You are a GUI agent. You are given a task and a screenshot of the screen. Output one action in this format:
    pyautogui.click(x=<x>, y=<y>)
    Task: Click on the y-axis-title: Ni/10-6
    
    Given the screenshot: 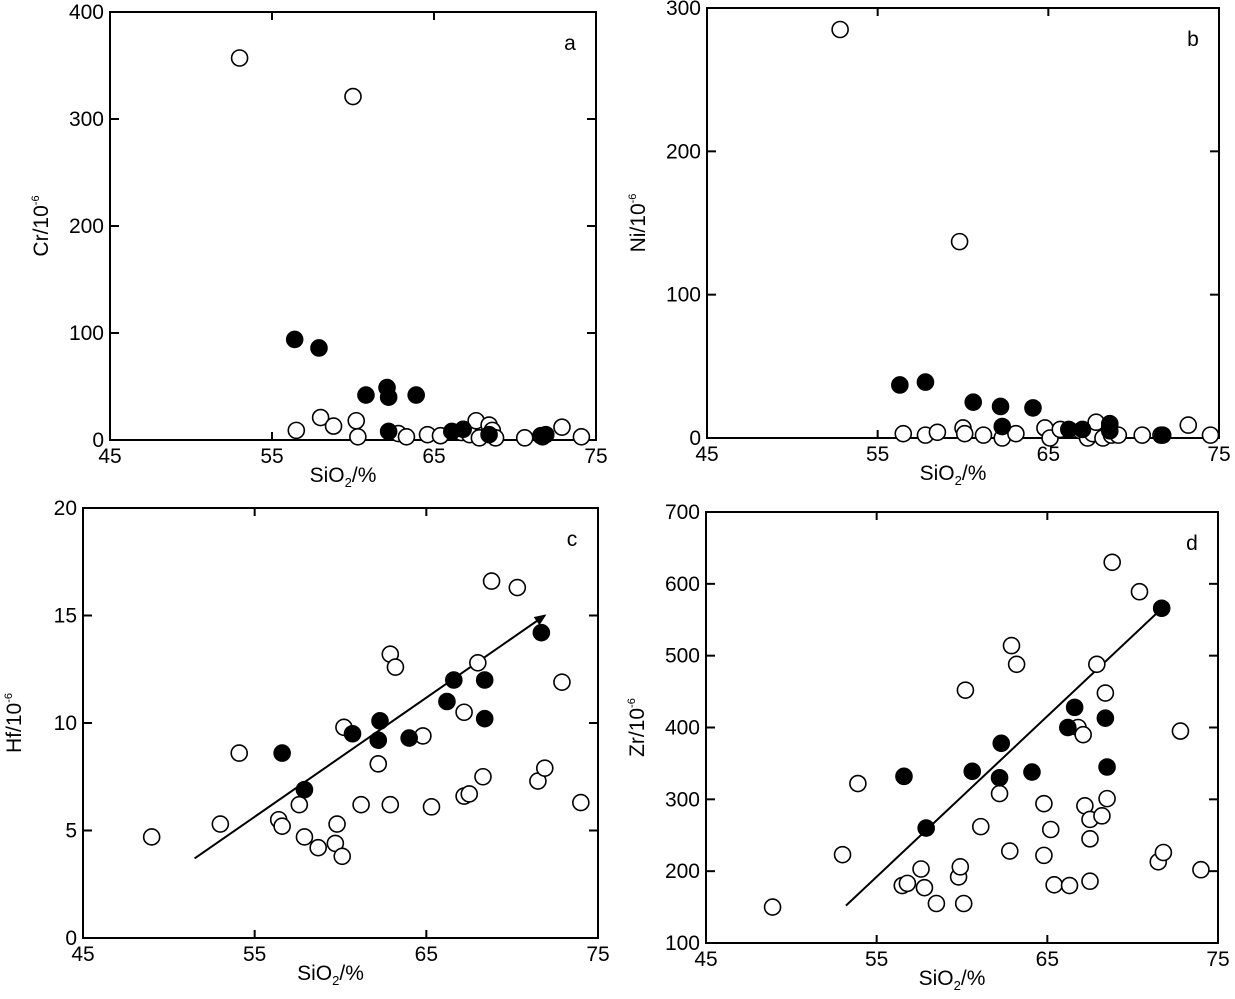 What is the action you would take?
    pyautogui.click(x=638, y=223)
    